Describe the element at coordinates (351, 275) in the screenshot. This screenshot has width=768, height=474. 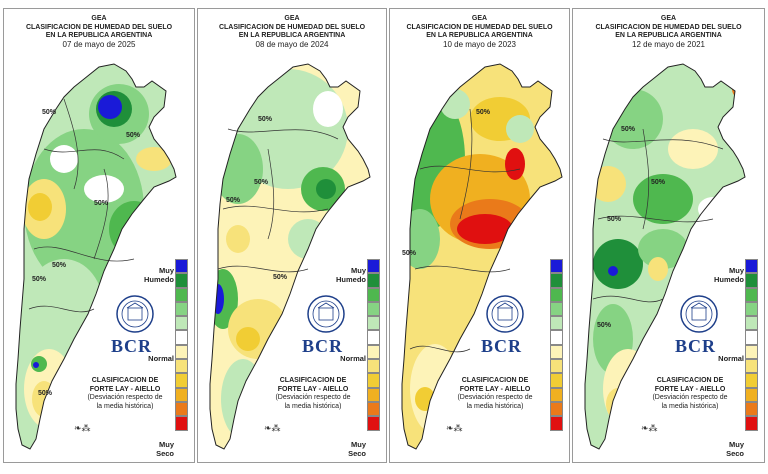
I see `legend-top-label: Muy Humedo` at that location.